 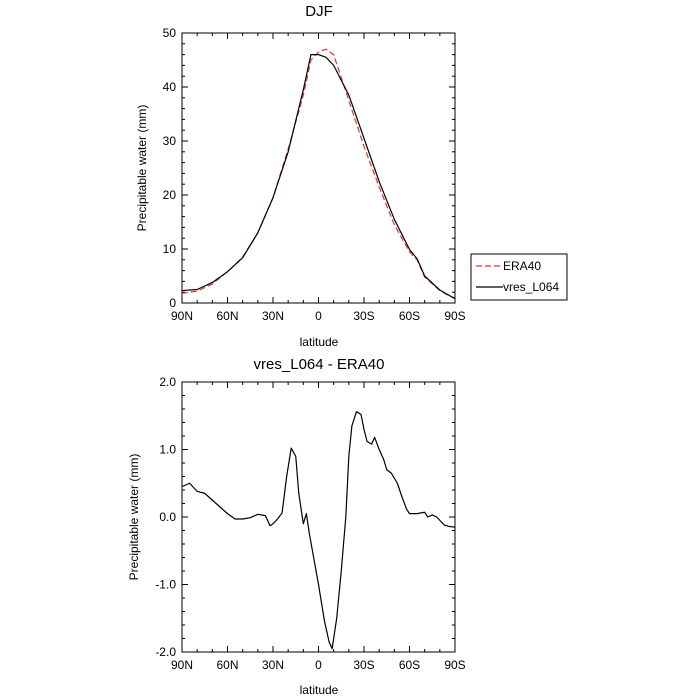 I want to click on y-tick-label: 10, so click(x=170, y=249).